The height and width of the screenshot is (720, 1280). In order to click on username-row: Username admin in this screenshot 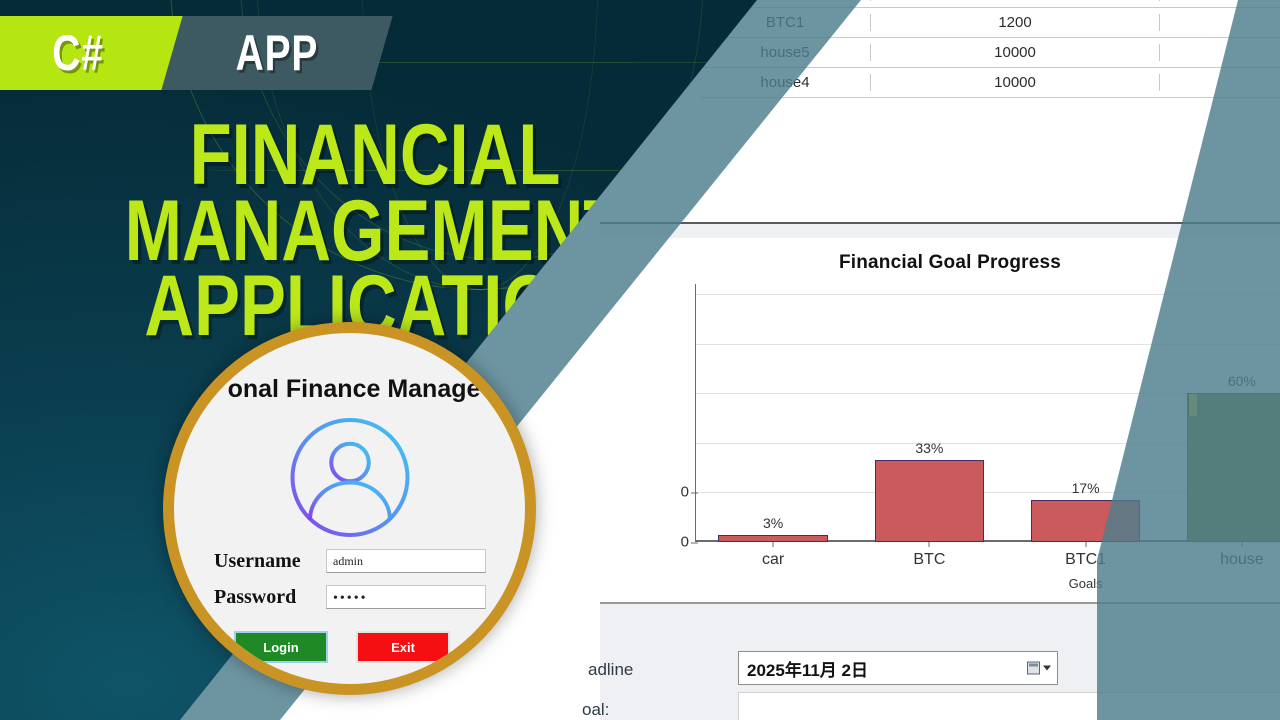, I will do `click(359, 561)`.